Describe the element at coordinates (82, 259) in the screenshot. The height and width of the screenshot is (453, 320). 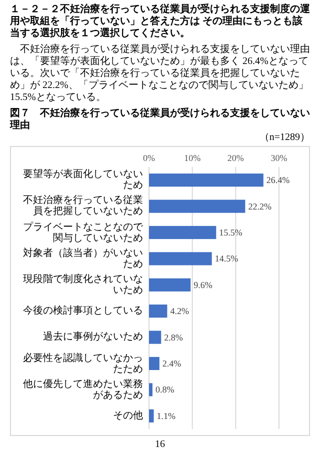
I see `y-tick-label: 対象者（該当者）がいないため` at that location.